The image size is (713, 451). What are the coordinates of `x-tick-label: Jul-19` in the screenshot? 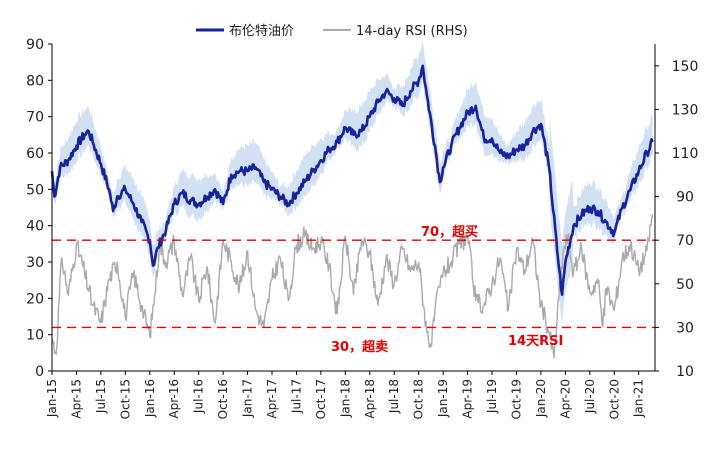 It's located at (492, 396).